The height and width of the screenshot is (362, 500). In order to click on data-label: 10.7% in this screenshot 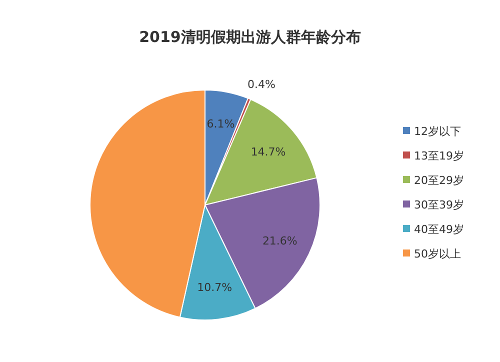, I will do `click(214, 287)`.